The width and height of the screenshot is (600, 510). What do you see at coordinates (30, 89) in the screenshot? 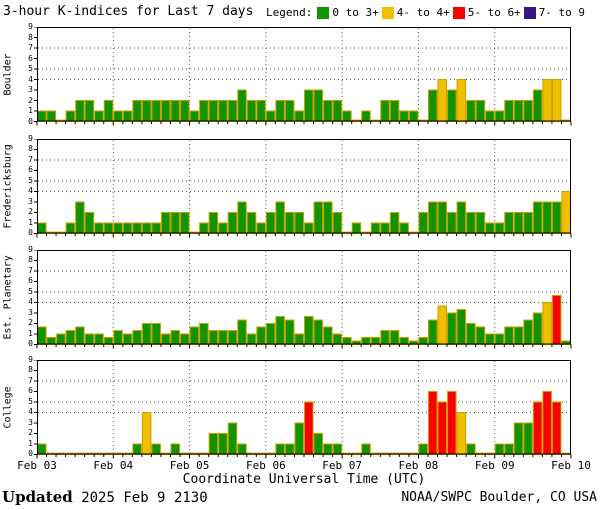
I see `y-tick-label: 3` at bounding box center [30, 89].